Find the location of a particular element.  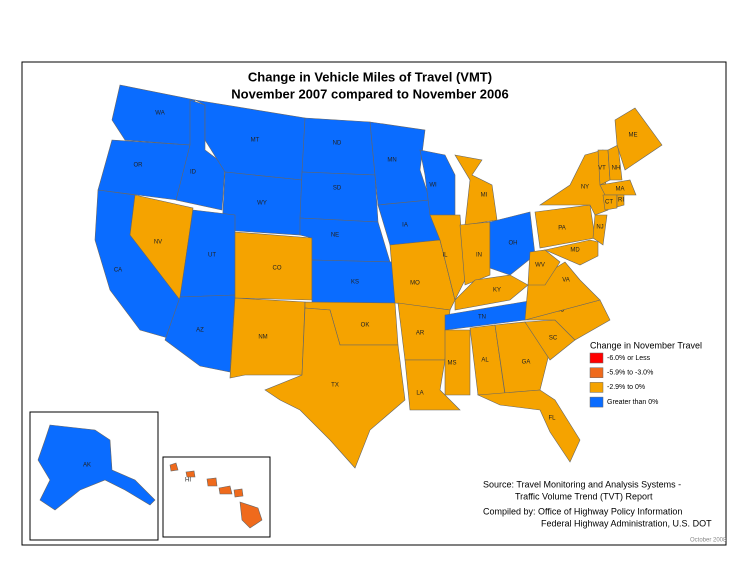

source: Traffic Volume Trend (TVT) Report is located at coordinates (584, 496).